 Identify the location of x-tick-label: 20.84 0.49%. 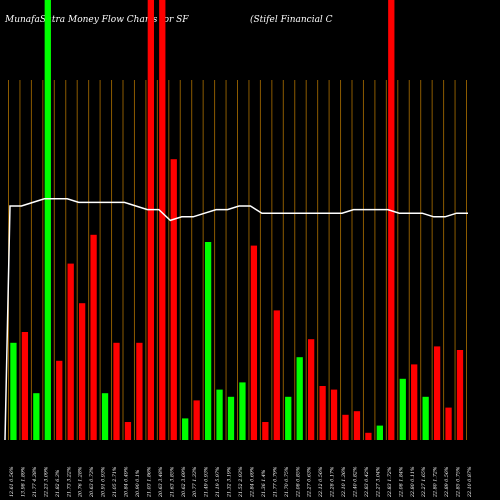
(127, 482).